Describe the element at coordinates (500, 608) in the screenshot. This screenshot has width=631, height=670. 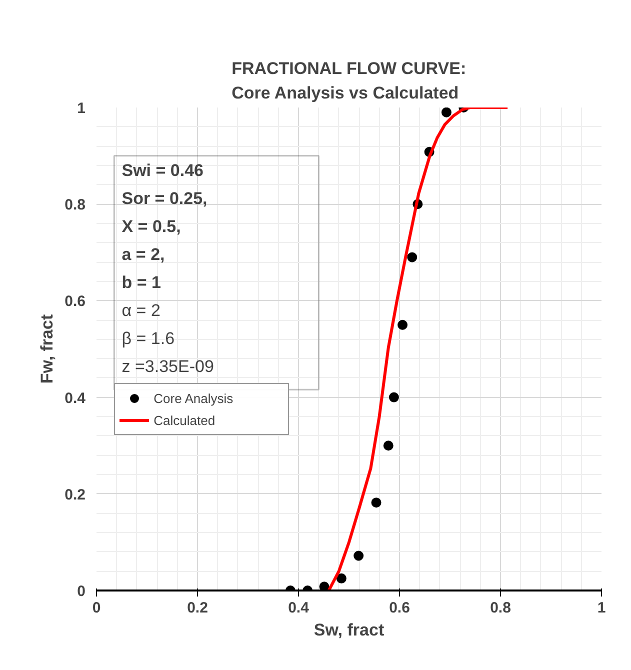
I see `x-tick-label: 0.8` at that location.